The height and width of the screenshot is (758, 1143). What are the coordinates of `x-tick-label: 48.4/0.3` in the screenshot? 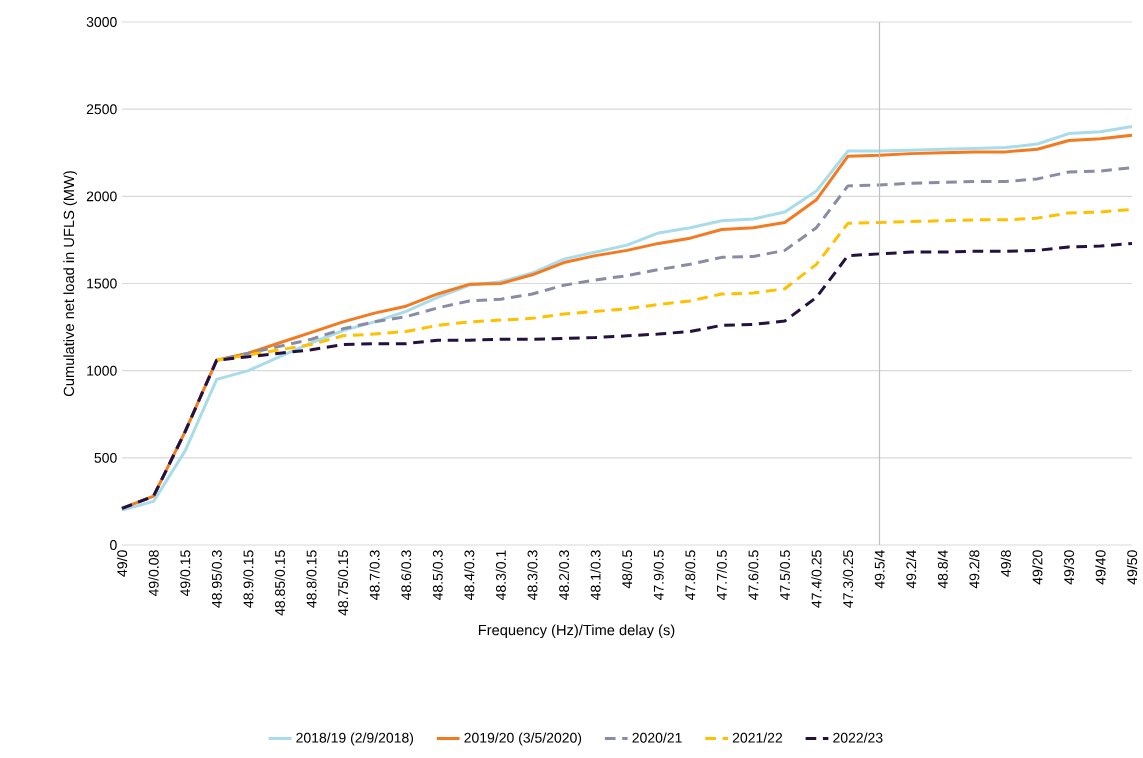 It's located at (469, 575).